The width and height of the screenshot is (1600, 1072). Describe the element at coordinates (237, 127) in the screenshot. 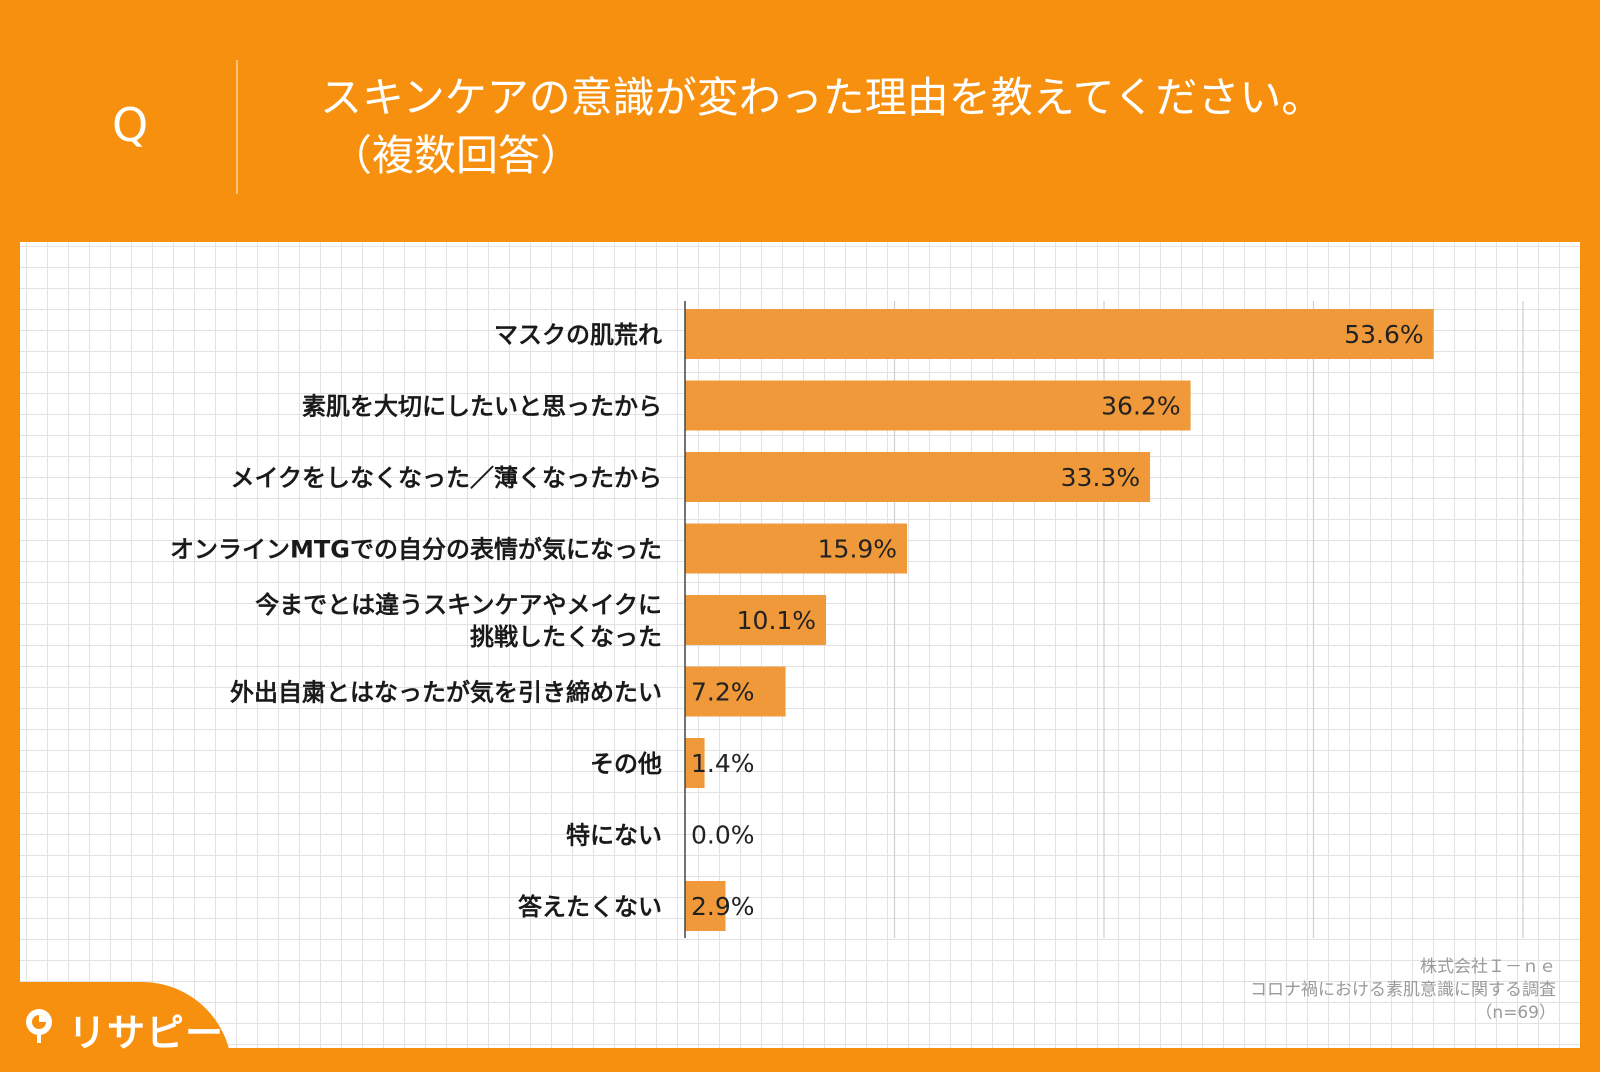

I see `header-divider` at that location.